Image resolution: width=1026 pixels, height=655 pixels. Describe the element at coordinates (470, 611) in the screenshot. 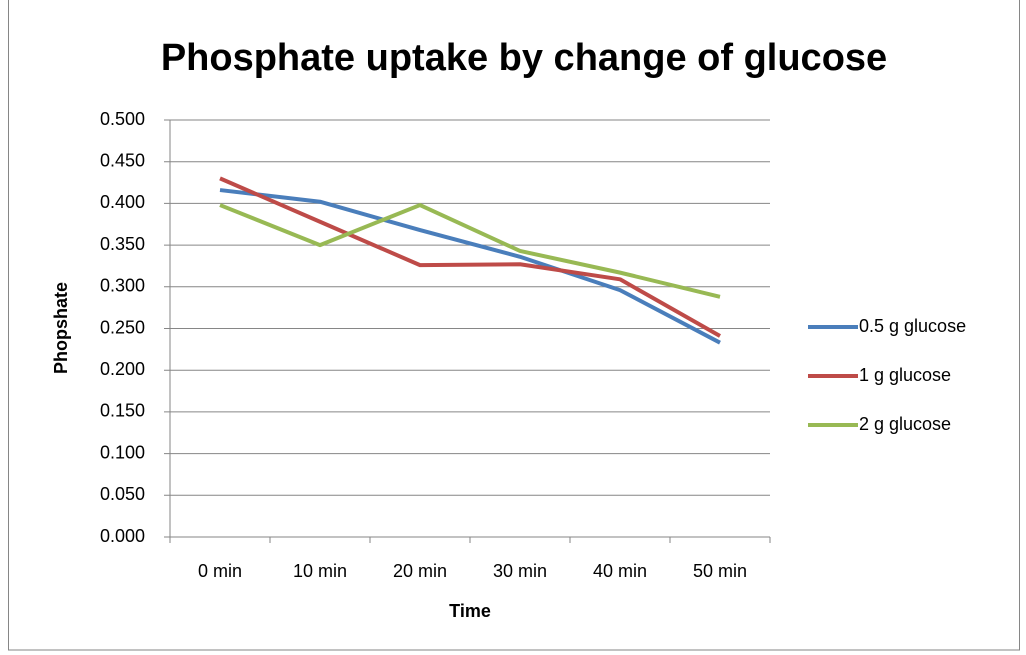

I see `x-axis-label: Time` at that location.